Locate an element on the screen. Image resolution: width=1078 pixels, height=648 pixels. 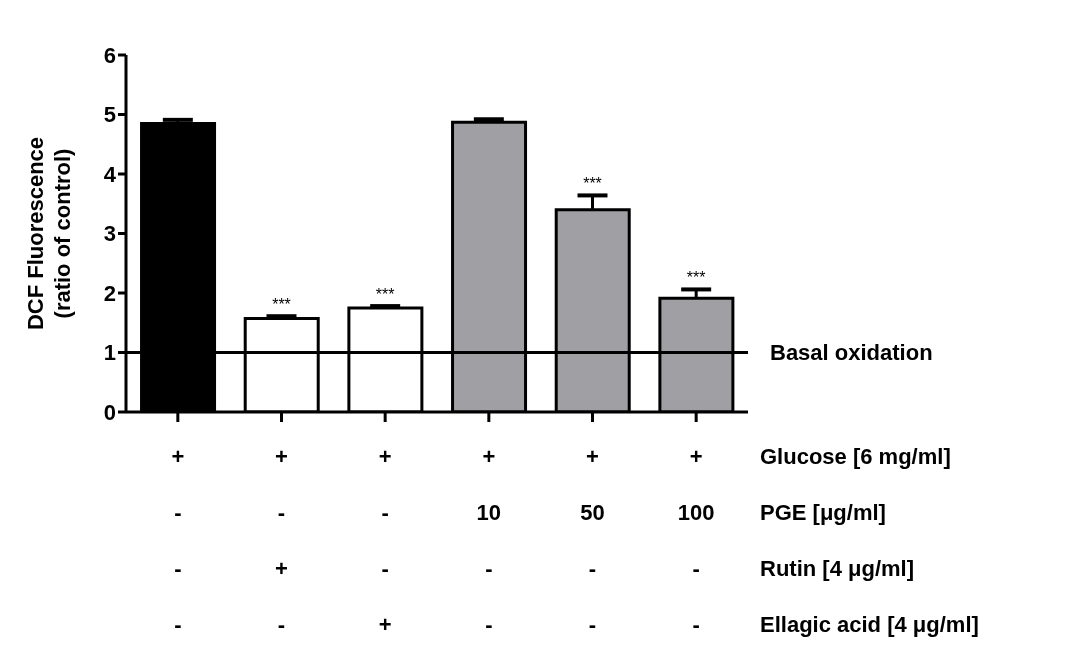
text: PGE [μg/ml] is located at coordinates (823, 512).